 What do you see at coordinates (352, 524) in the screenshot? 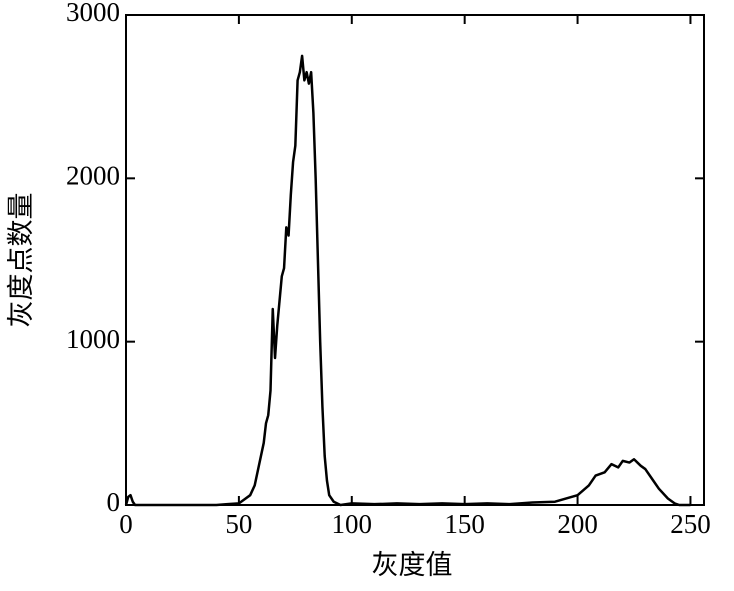
I see `x-tick-label: 100` at bounding box center [352, 524].